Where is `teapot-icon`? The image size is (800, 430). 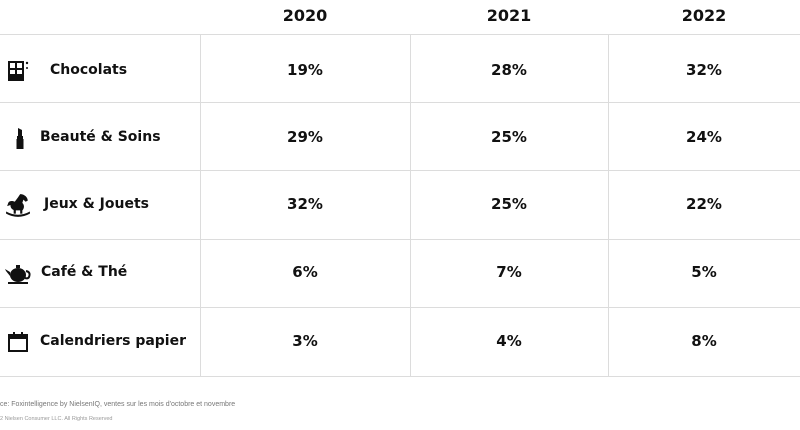
teapot-icon is located at coordinates (18, 274).